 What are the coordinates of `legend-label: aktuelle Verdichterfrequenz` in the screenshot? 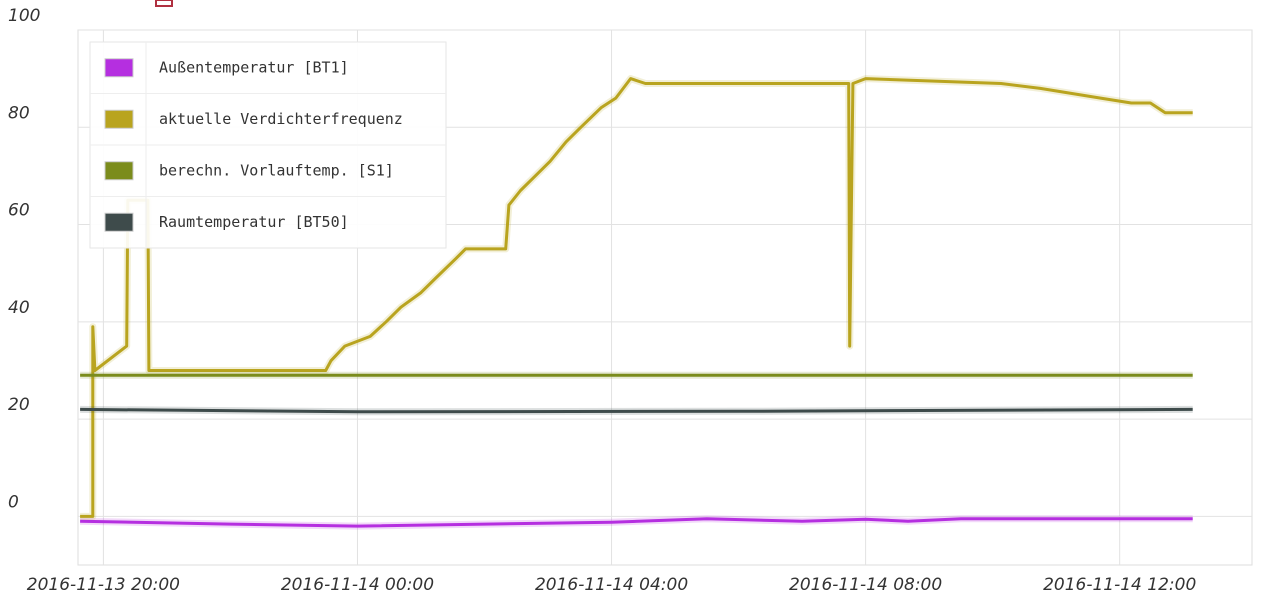 It's located at (281, 119).